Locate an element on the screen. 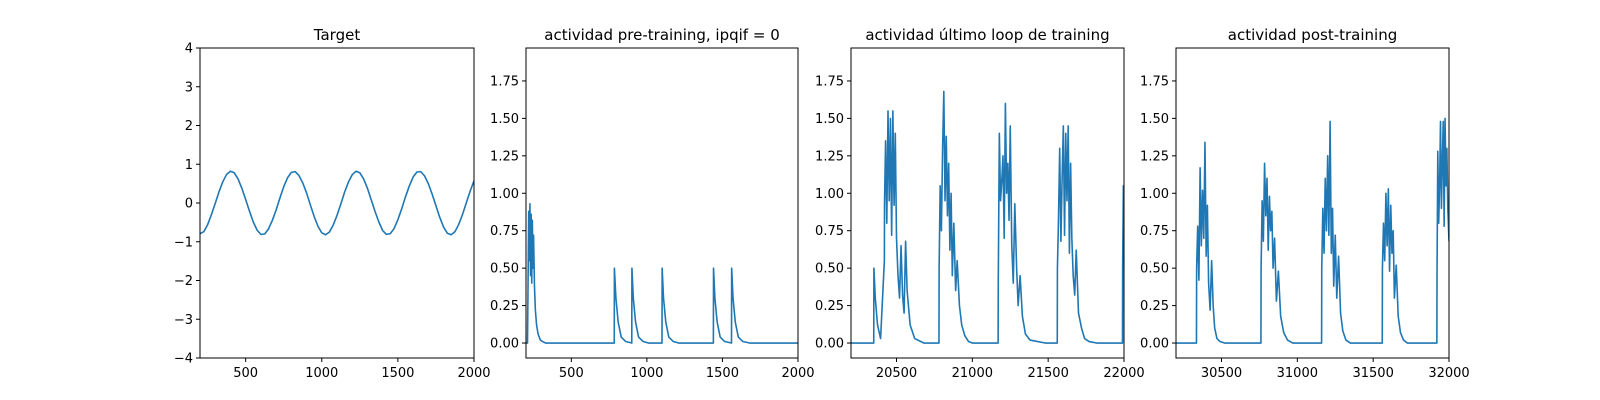 The width and height of the screenshot is (1600, 400). y-tick-label: 0 is located at coordinates (189, 204).